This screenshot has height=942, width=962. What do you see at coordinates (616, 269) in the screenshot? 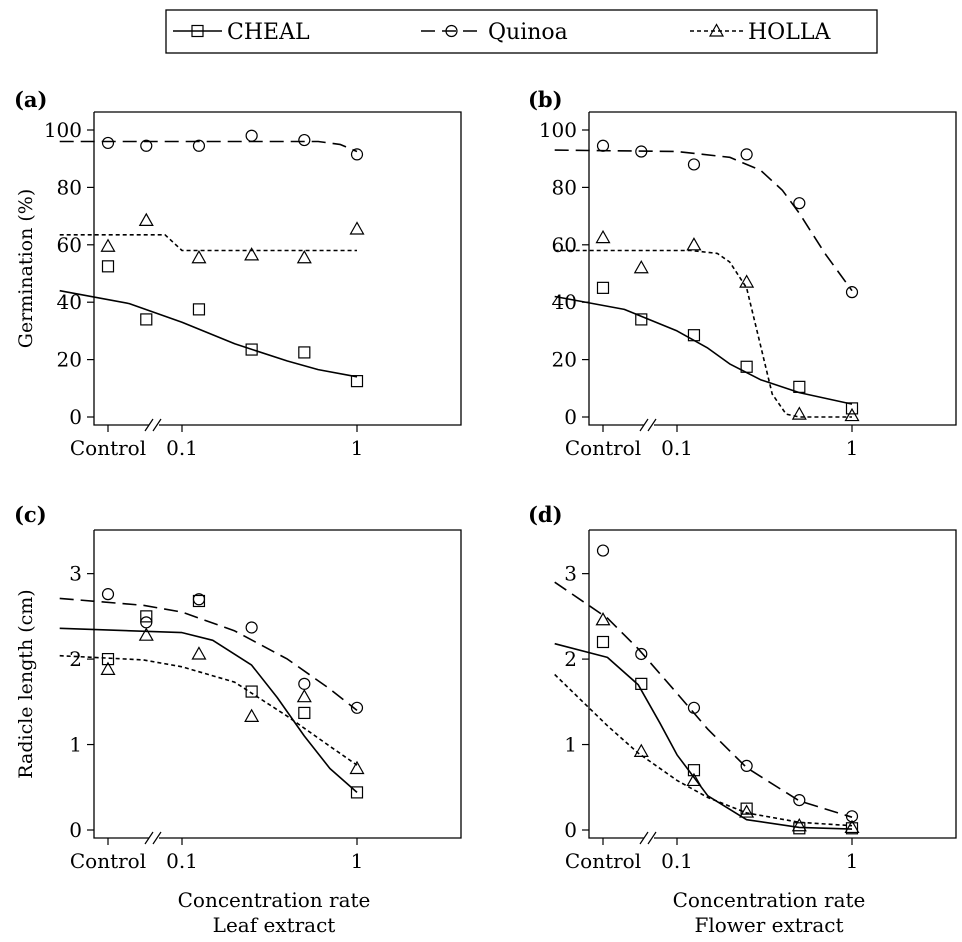
I see `axis-left-bottom-b` at bounding box center [616, 269].